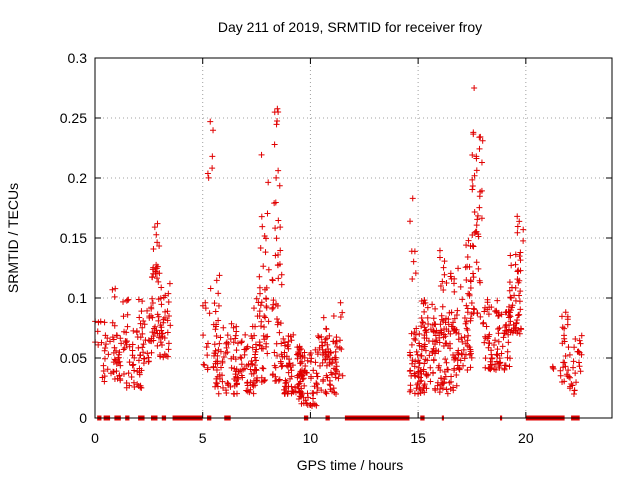  Describe the element at coordinates (95, 438) in the screenshot. I see `x-tick-label: 0` at that location.